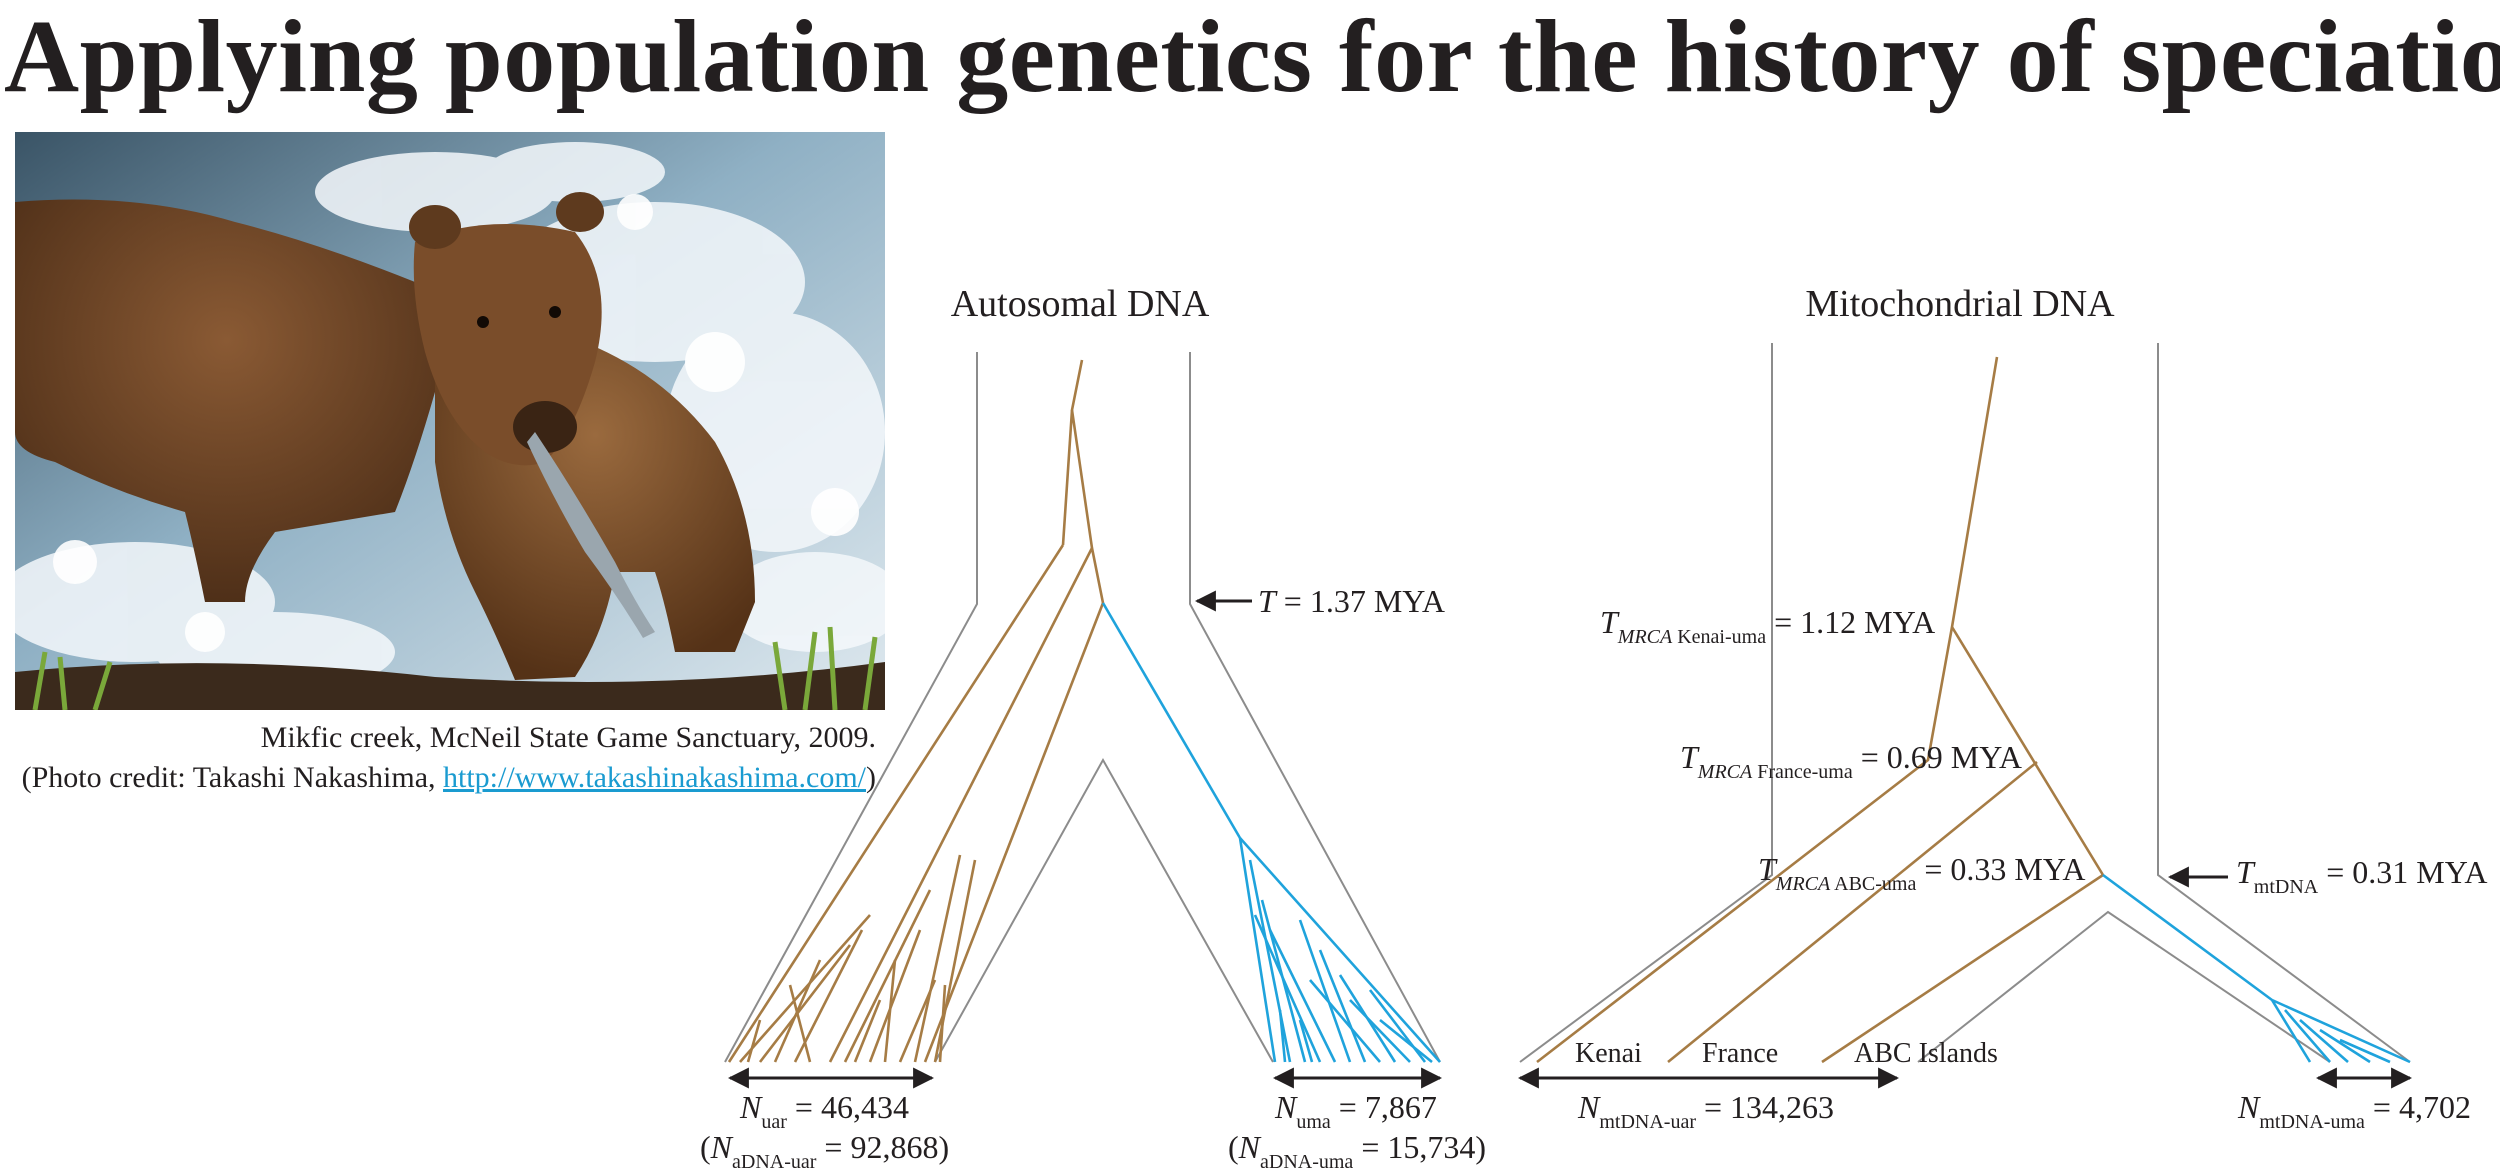  Describe the element at coordinates (824, 1151) in the screenshot. I see `n-adna-uar-label: (NaDNA-uar = 92,868)` at that location.